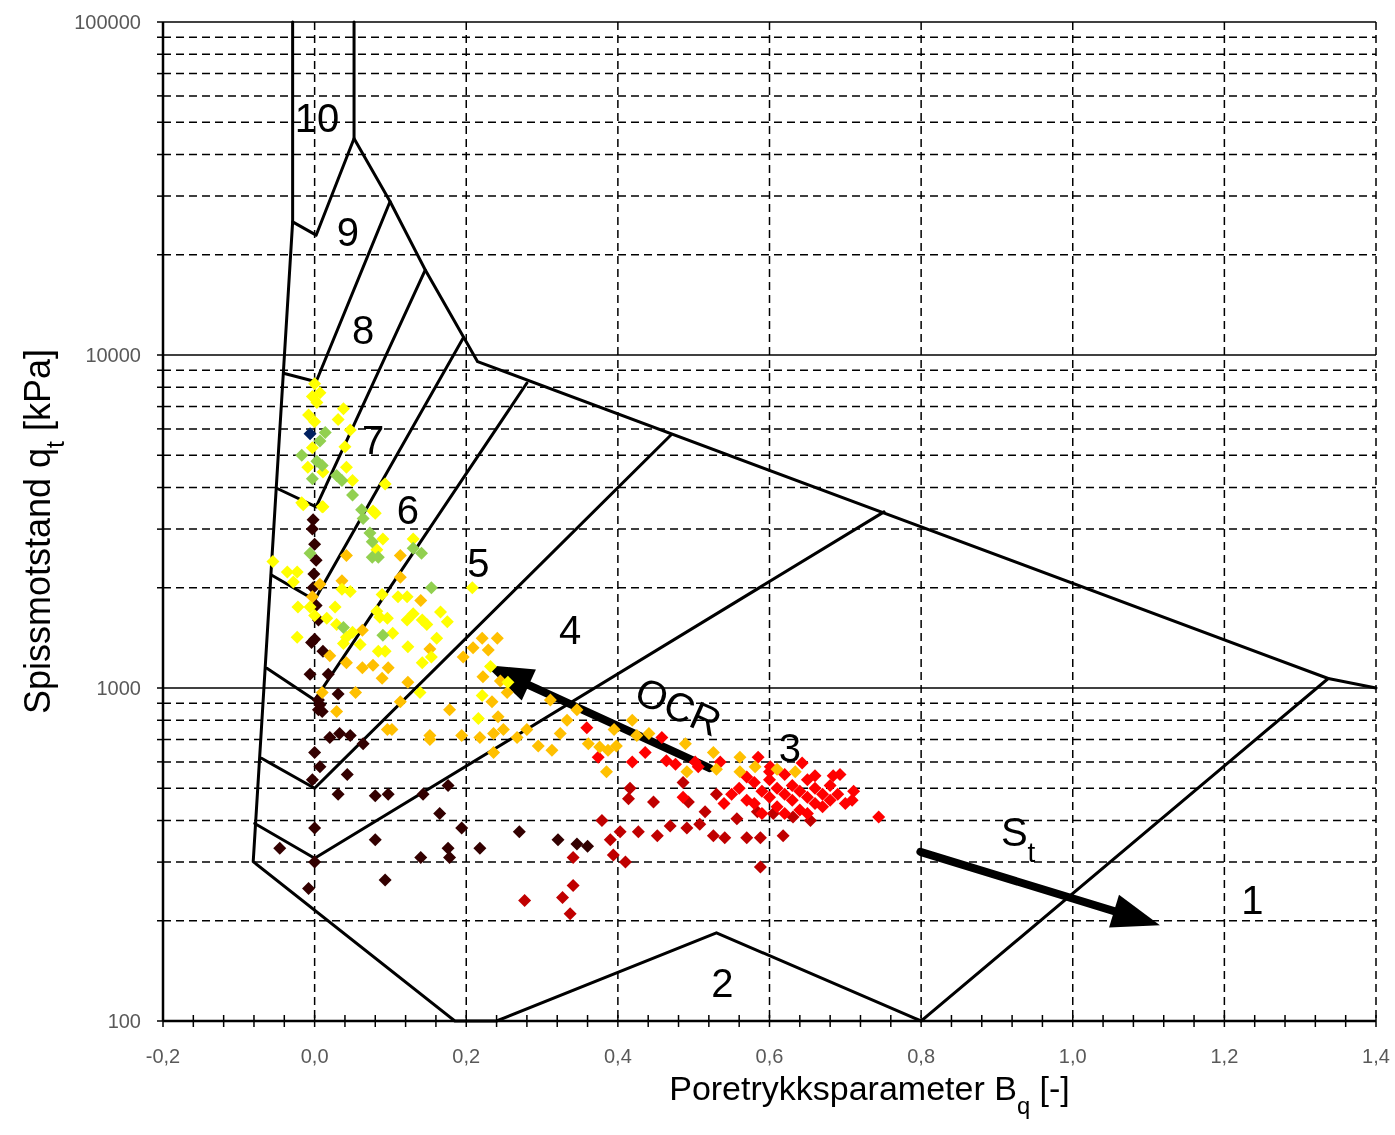  What do you see at coordinates (466, 1056) in the screenshot?
I see `x-tick-label: 0,2` at bounding box center [466, 1056].